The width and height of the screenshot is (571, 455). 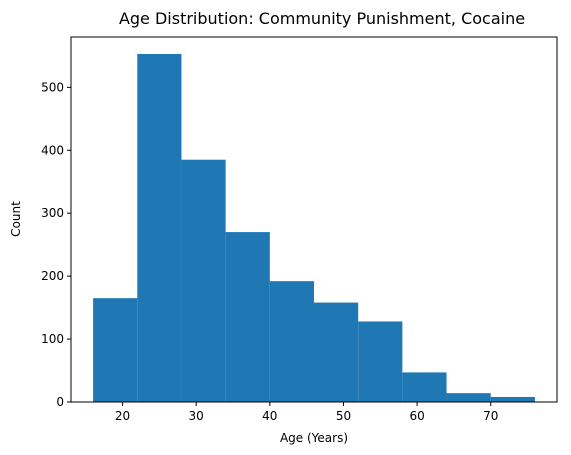 I want to click on y-tick-label-100: 100, so click(x=52, y=339).